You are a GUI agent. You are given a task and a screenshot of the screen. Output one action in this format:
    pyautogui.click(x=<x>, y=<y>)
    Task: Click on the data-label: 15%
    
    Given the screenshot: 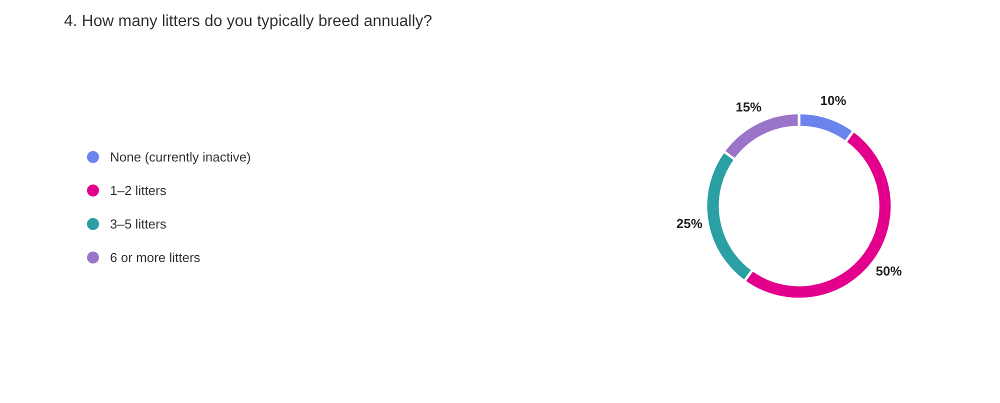 What is the action you would take?
    pyautogui.click(x=749, y=107)
    